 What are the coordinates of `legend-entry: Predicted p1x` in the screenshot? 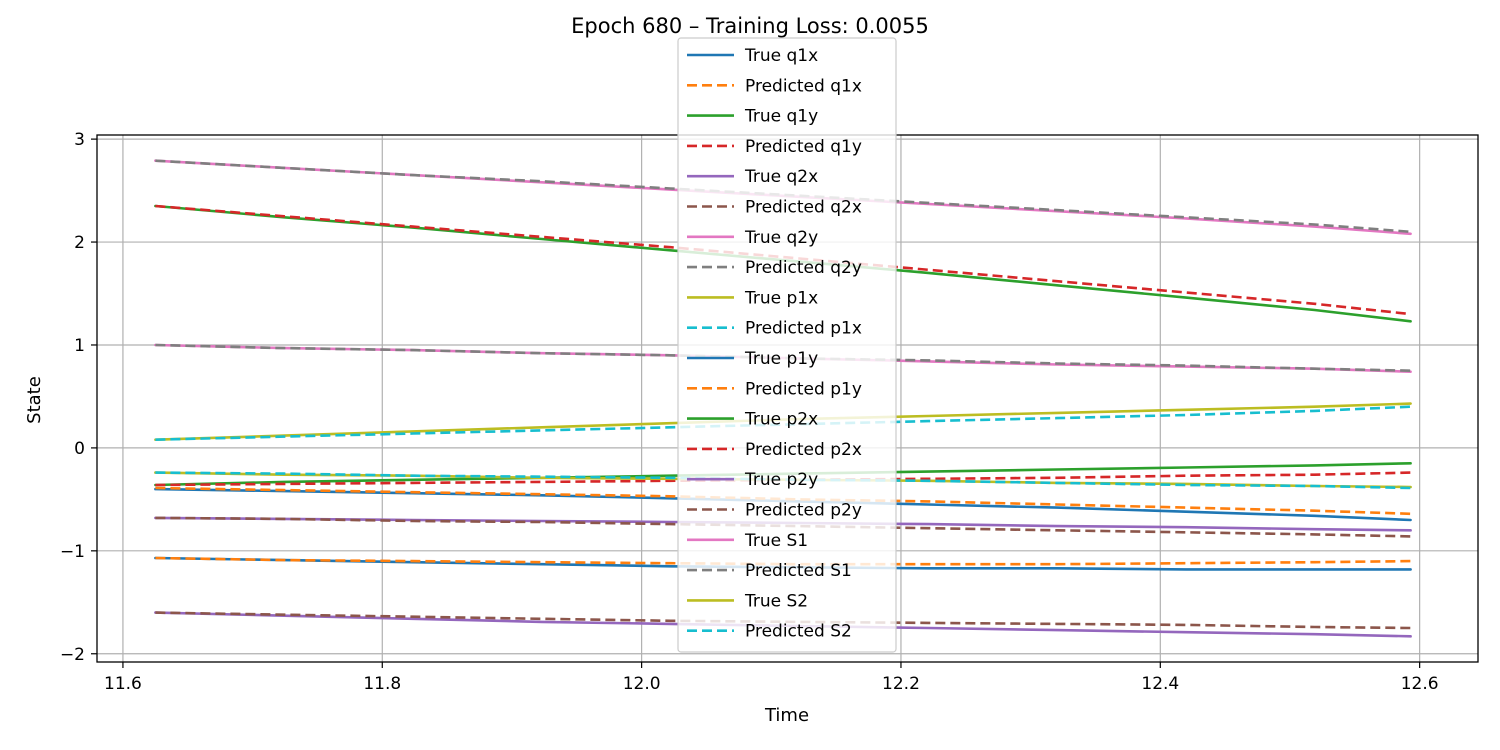 It's located at (774, 329).